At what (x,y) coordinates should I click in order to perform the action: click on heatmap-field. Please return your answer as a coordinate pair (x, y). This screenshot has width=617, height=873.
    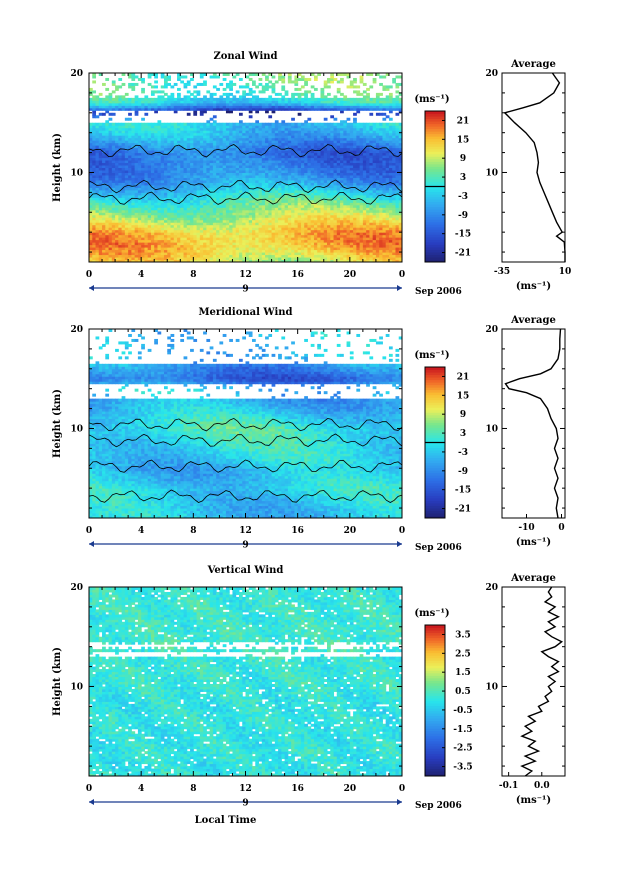
    Looking at the image, I should click on (246, 168).